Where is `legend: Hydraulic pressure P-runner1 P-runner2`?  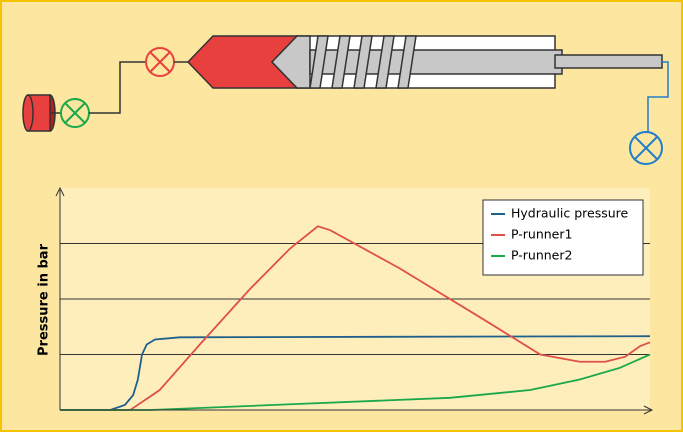 legend: Hydraulic pressure P-runner1 P-runner2 is located at coordinates (563, 237).